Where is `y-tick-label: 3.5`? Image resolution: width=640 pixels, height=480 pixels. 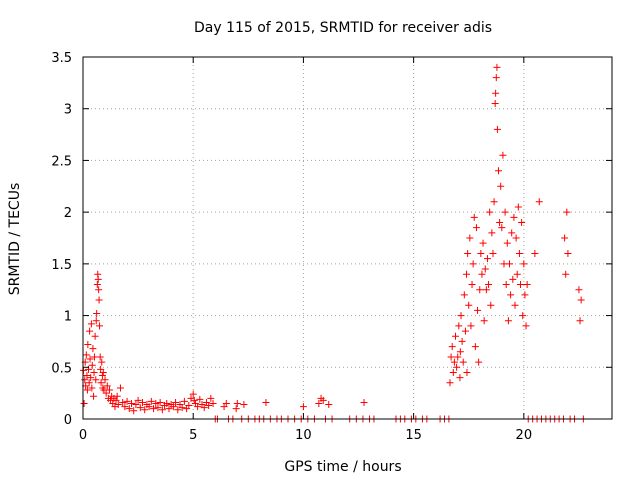 y-tick-label: 3.5 is located at coordinates (61, 58).